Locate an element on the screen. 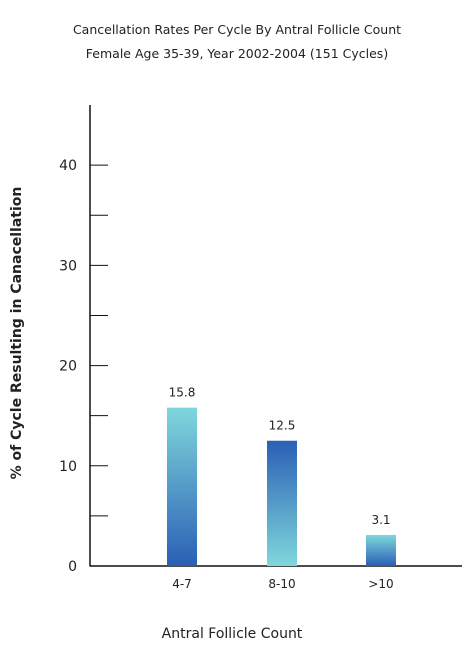  data-label: 15.8 is located at coordinates (182, 393).